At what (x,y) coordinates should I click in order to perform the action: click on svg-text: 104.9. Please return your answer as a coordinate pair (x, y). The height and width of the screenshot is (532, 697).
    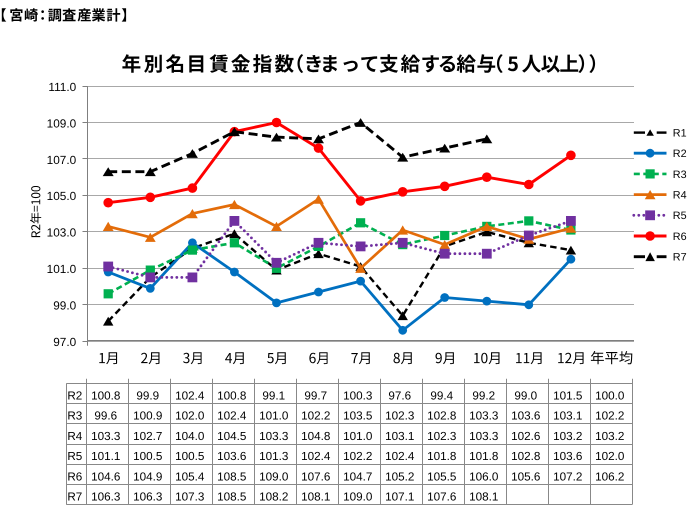
    Looking at the image, I should click on (147, 476).